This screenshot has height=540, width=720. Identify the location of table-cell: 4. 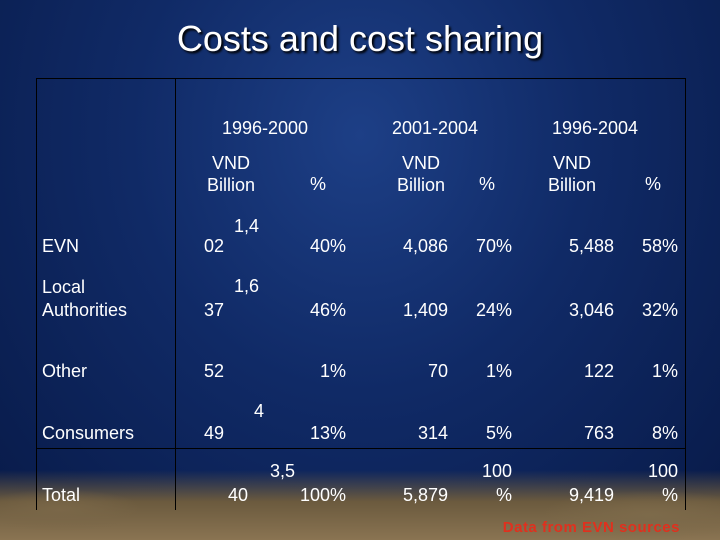
(259, 411).